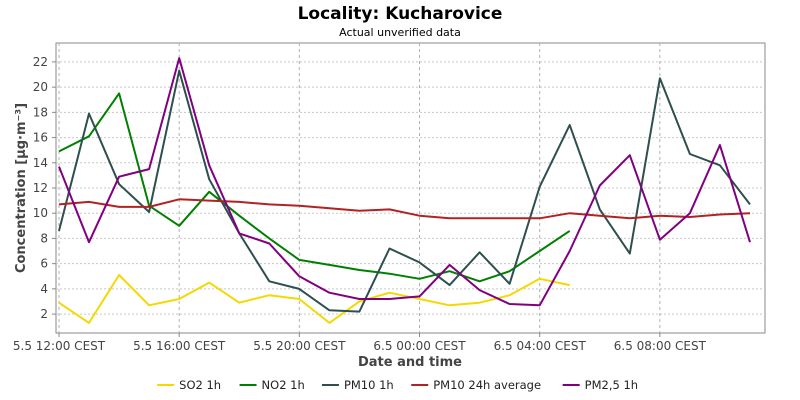  I want to click on chart-subtitle: Actual unverified data, so click(400, 32).